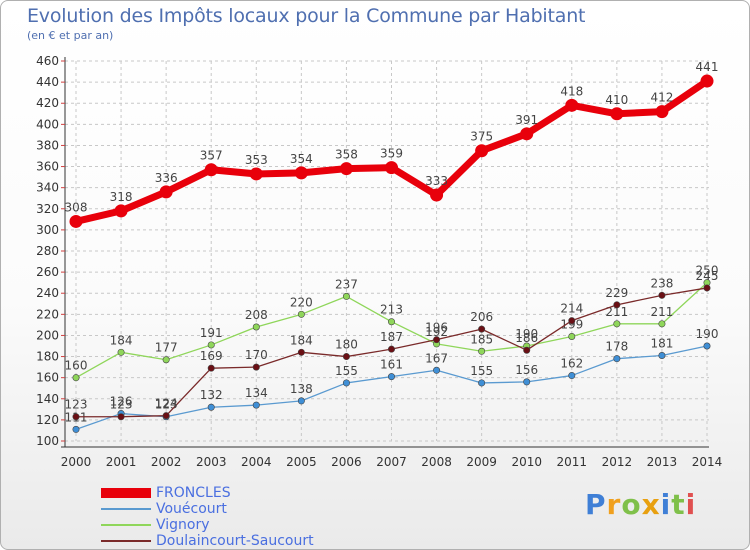  What do you see at coordinates (707, 67) in the screenshot?
I see `data-label-froncles: 441` at bounding box center [707, 67].